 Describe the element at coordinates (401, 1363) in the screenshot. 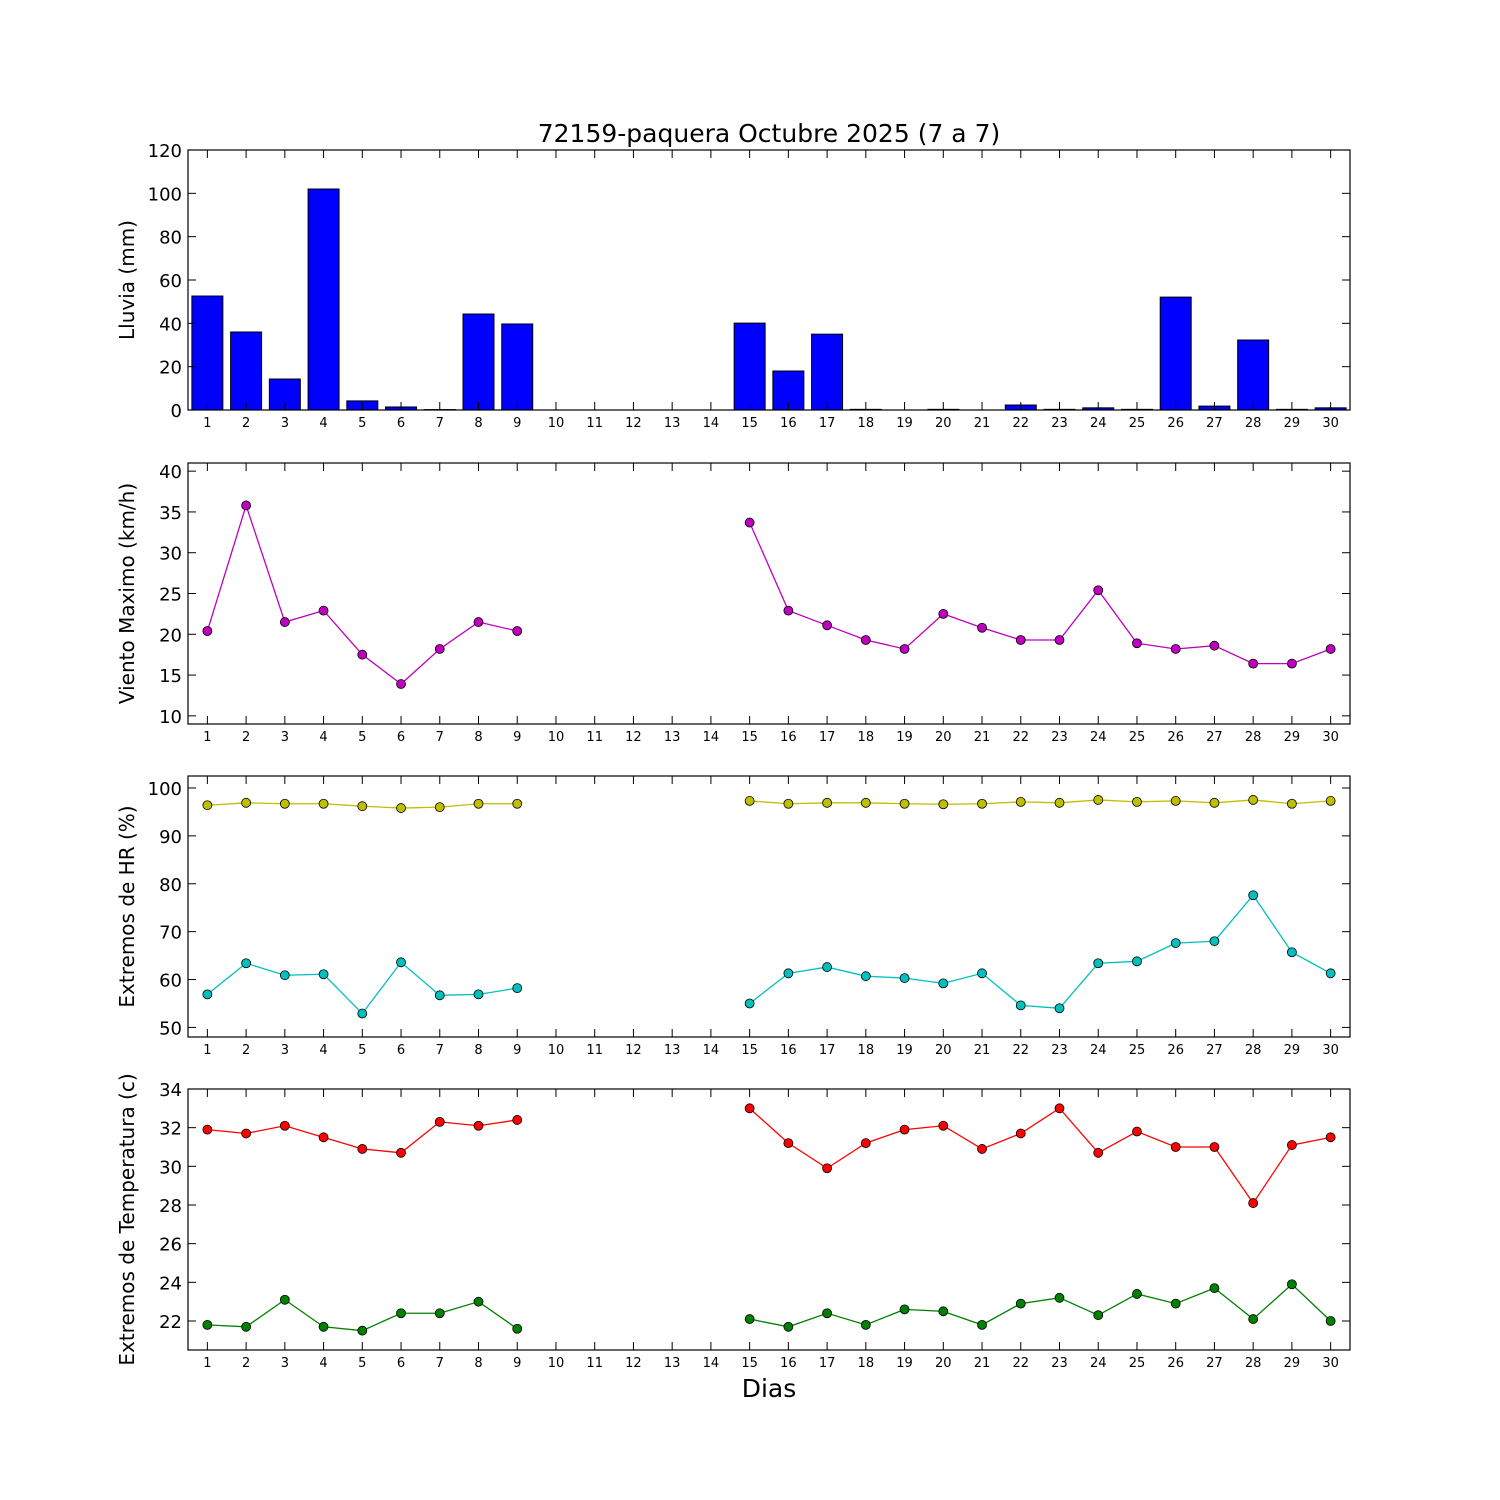

I see `x-tick-label: 6` at that location.